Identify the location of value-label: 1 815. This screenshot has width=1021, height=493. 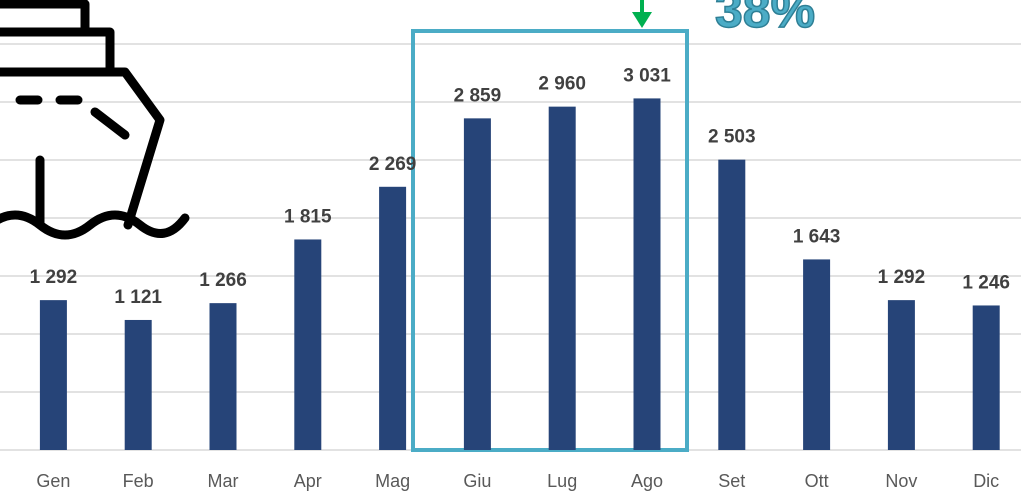
(308, 216).